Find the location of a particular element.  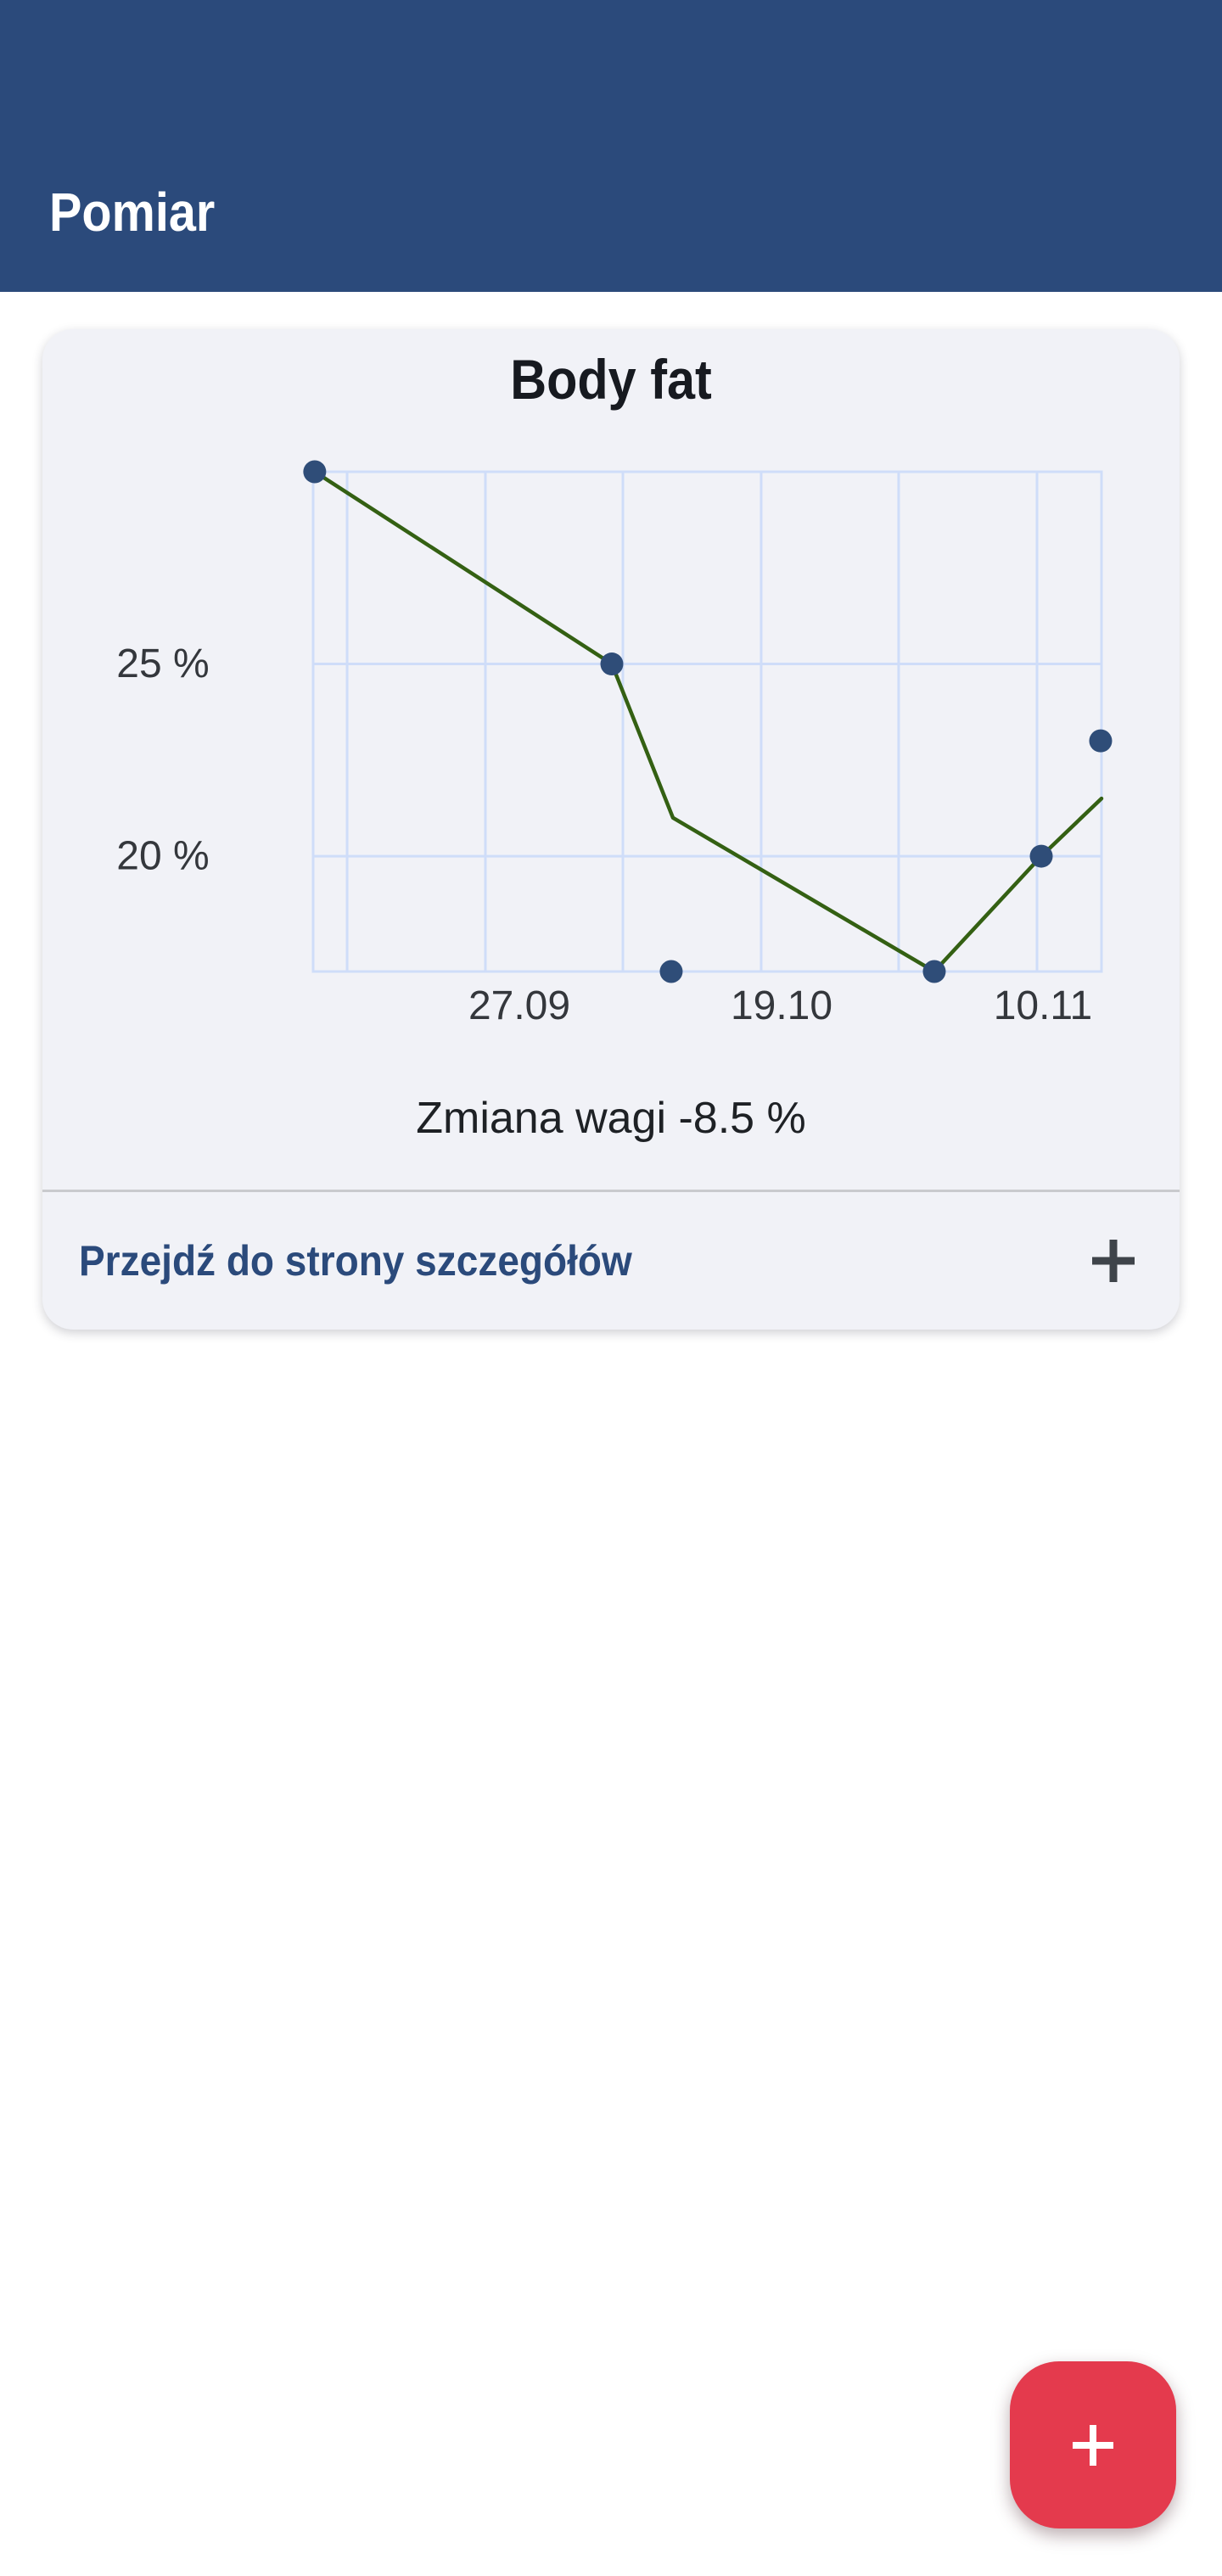

plot-border is located at coordinates (707, 722).